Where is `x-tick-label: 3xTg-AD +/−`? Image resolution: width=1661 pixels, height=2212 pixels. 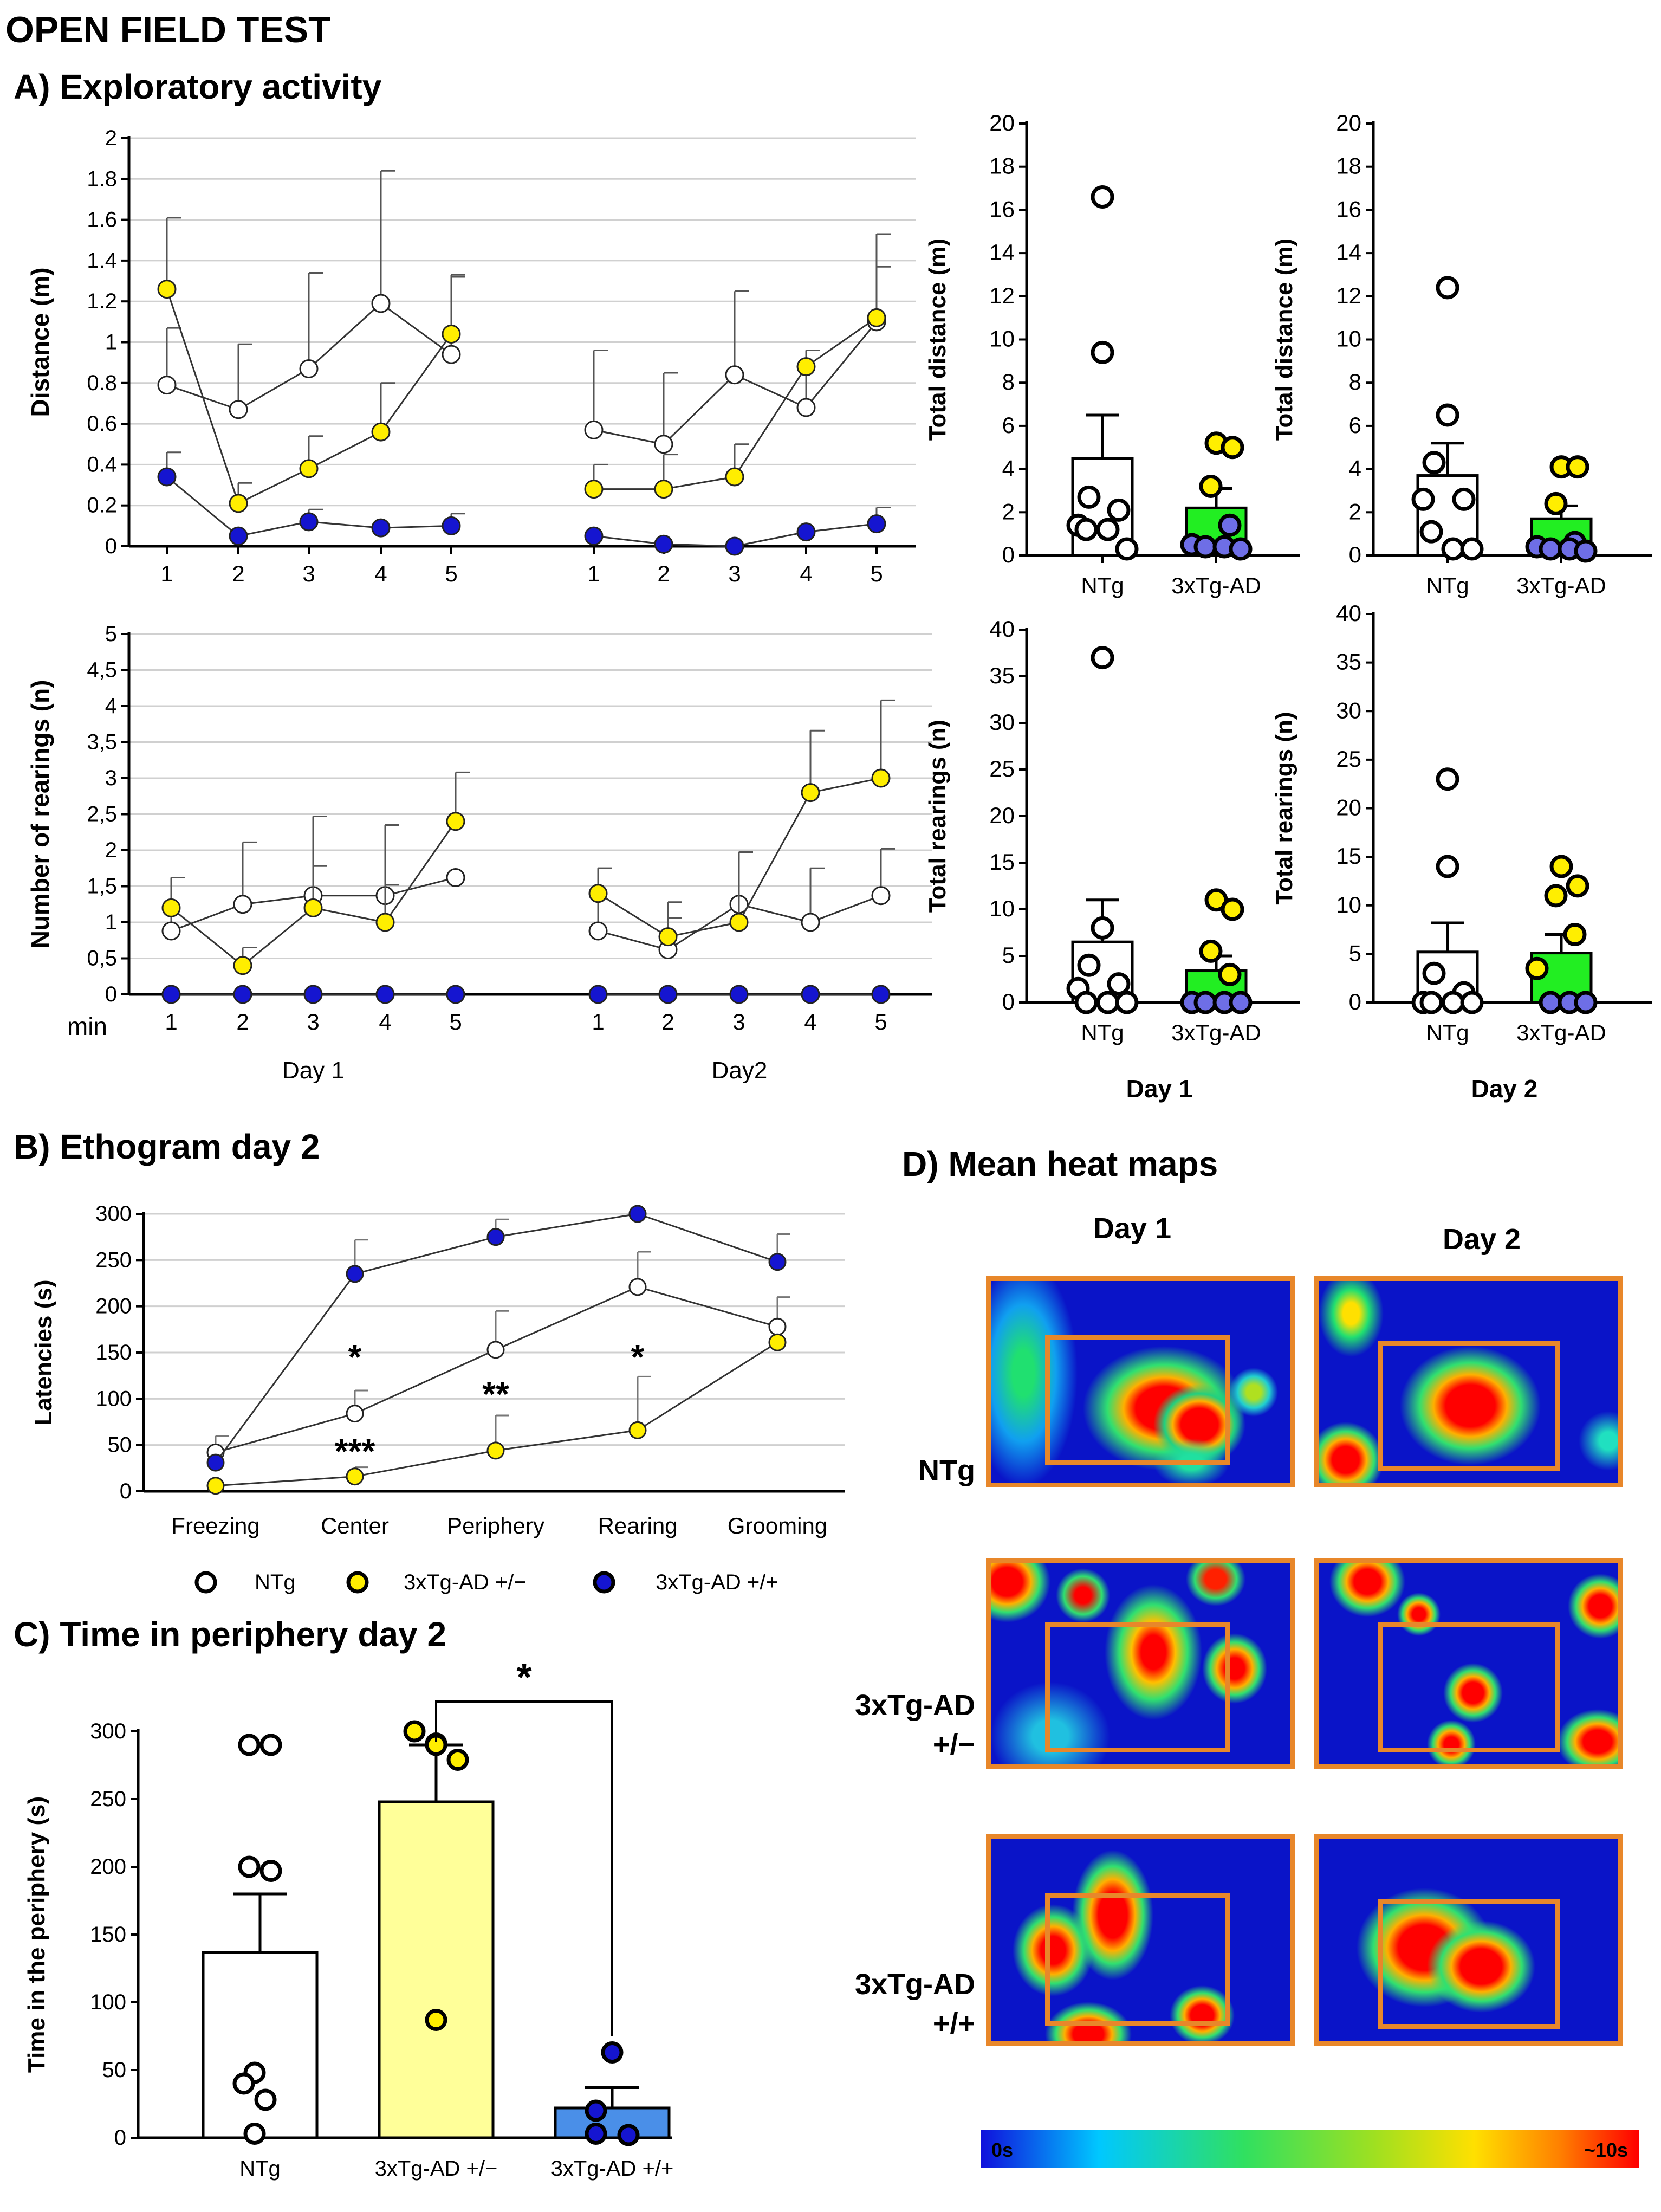
x-tick-label: 3xTg-AD +/− is located at coordinates (436, 2169).